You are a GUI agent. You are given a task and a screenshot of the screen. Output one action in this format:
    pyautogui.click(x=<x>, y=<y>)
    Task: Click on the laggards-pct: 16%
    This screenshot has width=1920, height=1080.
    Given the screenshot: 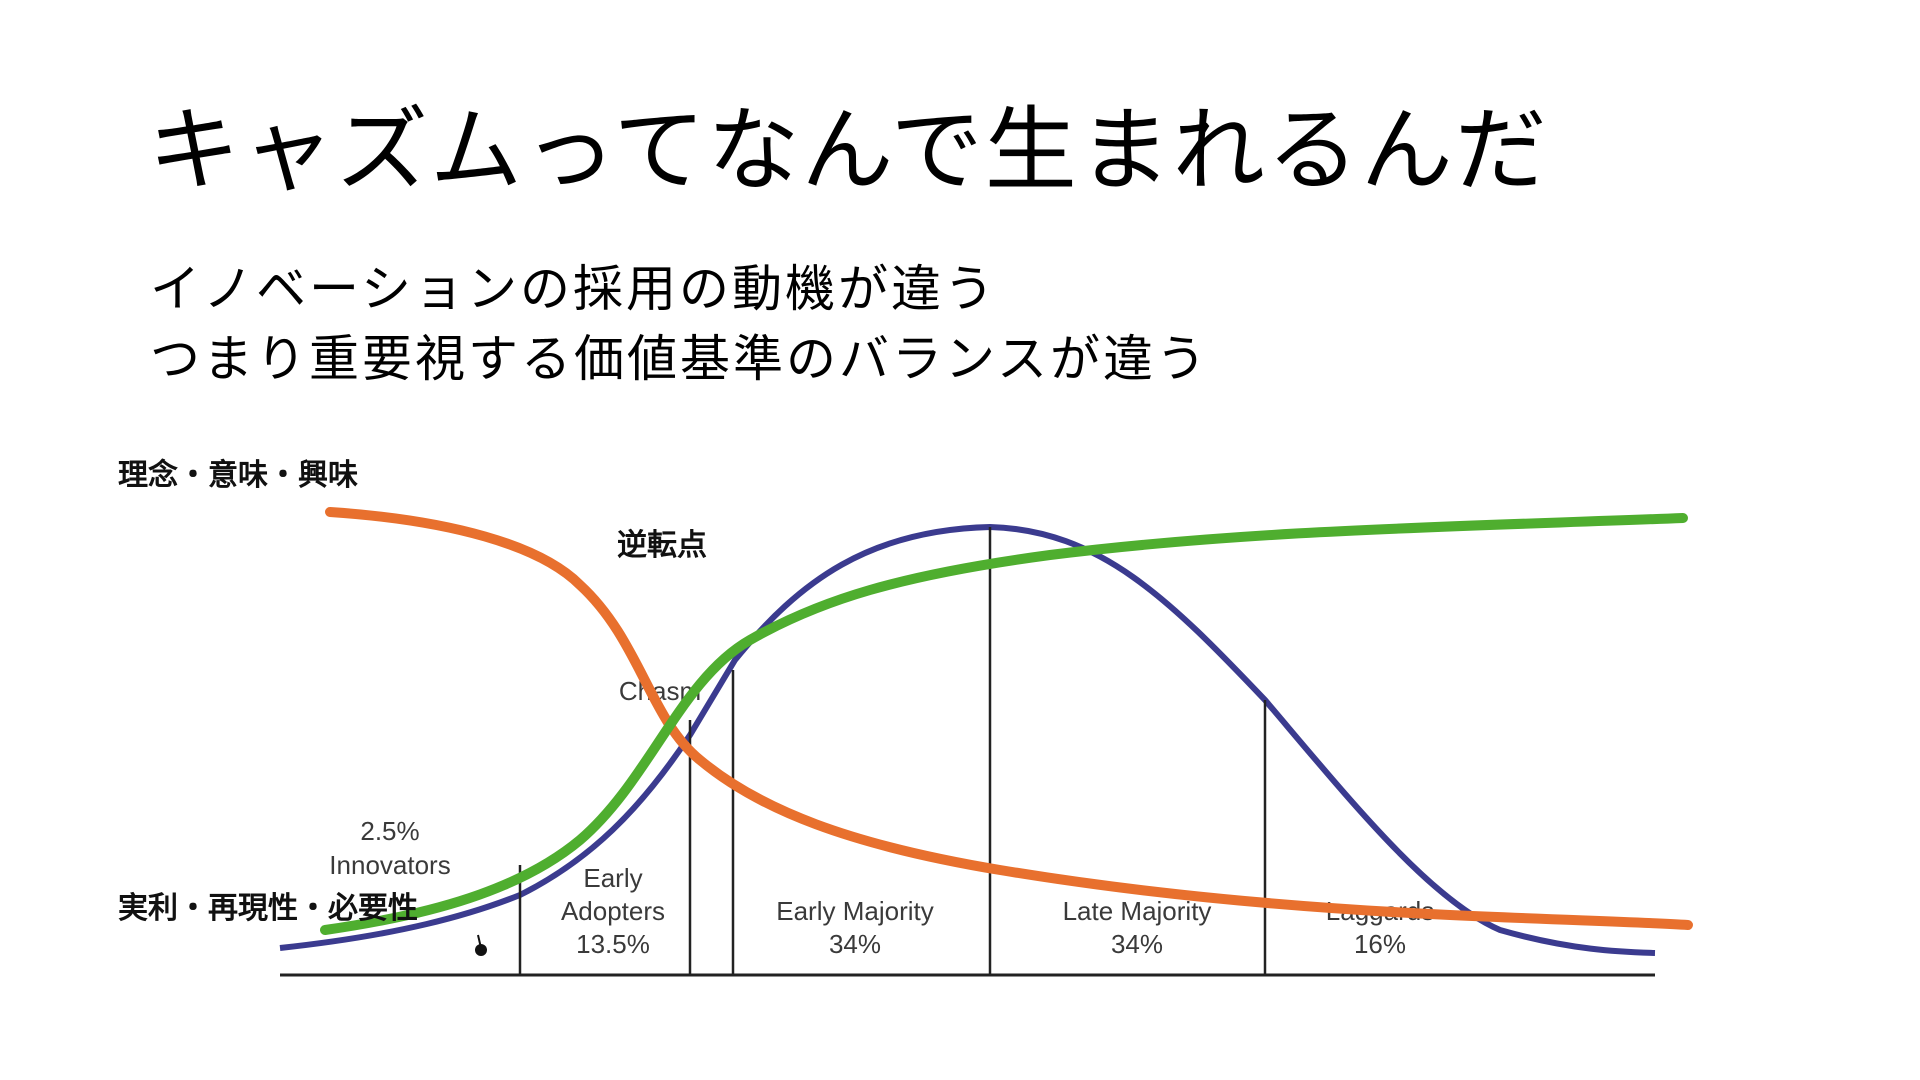 What is the action you would take?
    pyautogui.click(x=1380, y=944)
    